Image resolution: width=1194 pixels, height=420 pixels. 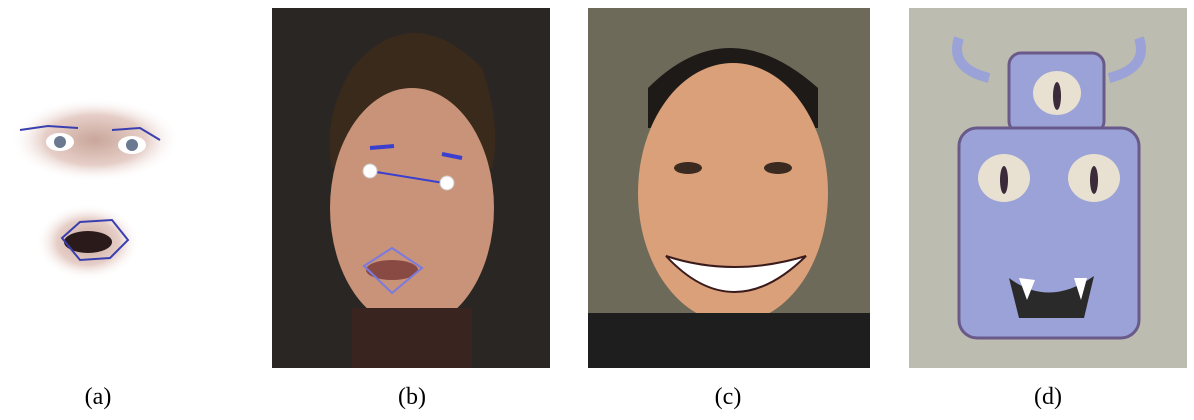 What do you see at coordinates (382, 147) in the screenshot?
I see `left-brow-marker` at bounding box center [382, 147].